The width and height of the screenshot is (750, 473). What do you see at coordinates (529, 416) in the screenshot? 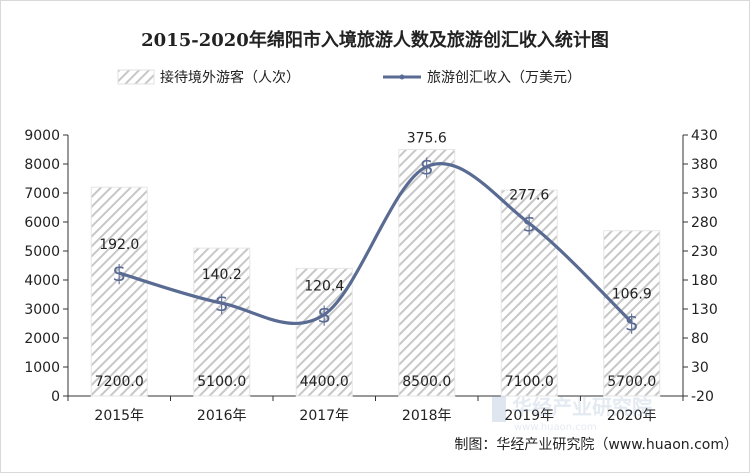
I see `x-tick-label: 2019年` at bounding box center [529, 416].